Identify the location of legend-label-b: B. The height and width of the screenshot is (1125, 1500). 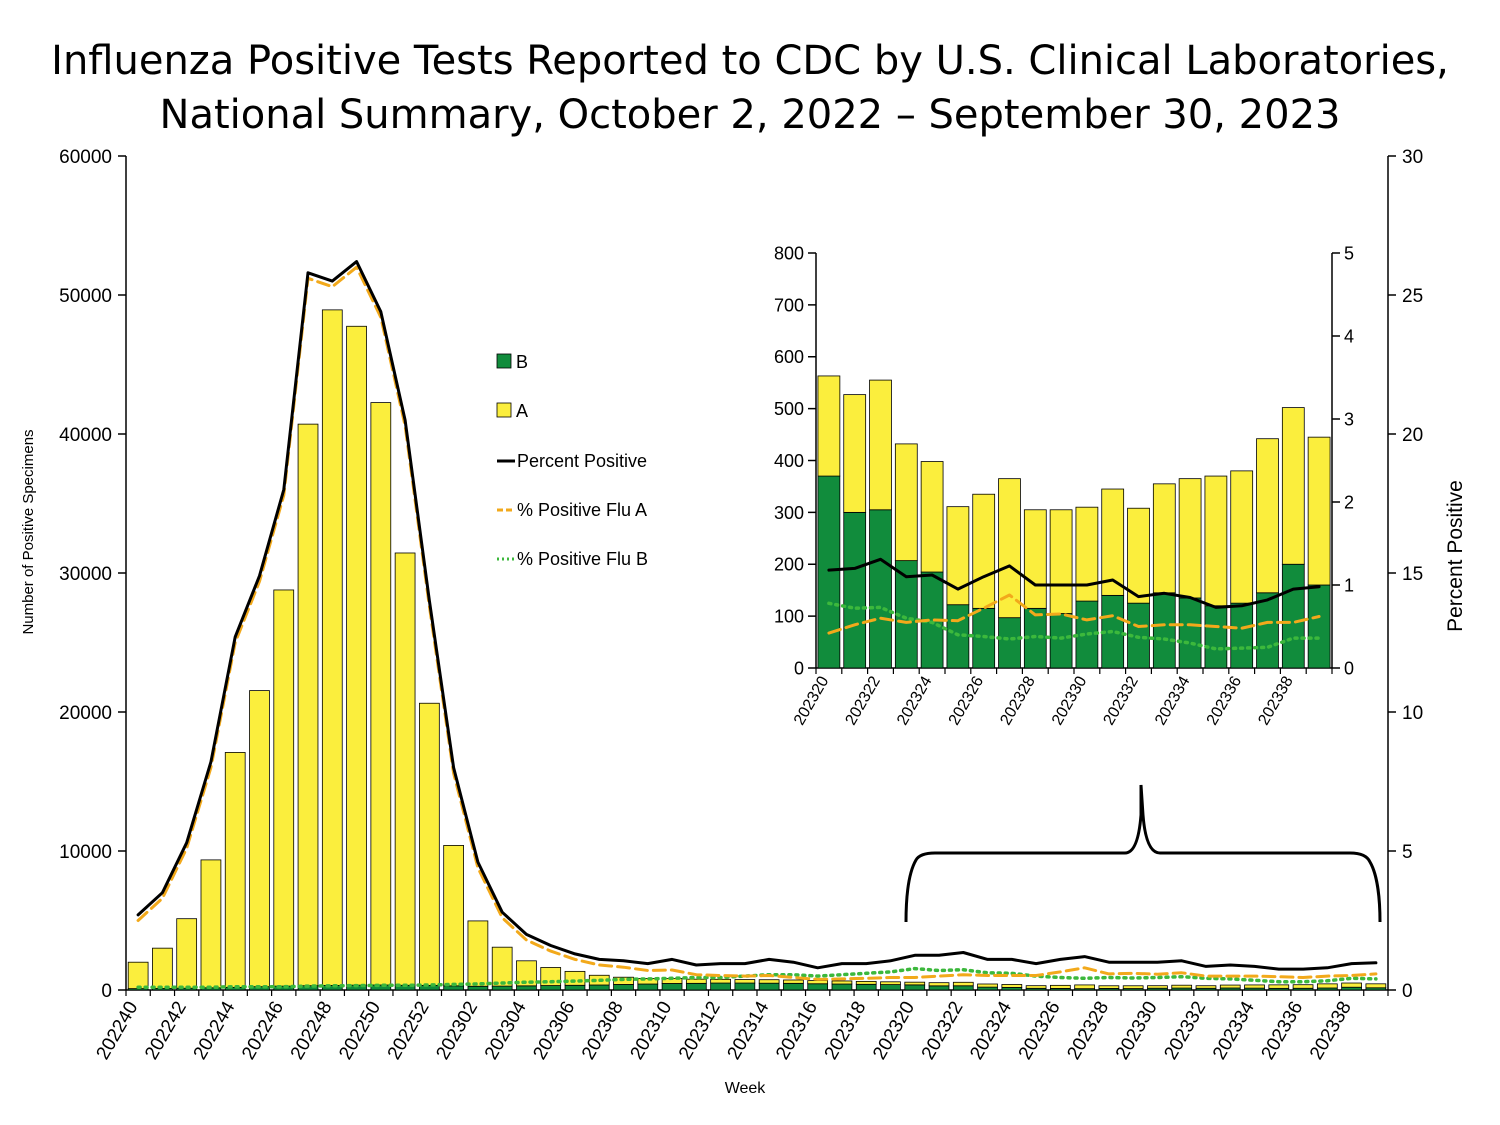
(522, 362).